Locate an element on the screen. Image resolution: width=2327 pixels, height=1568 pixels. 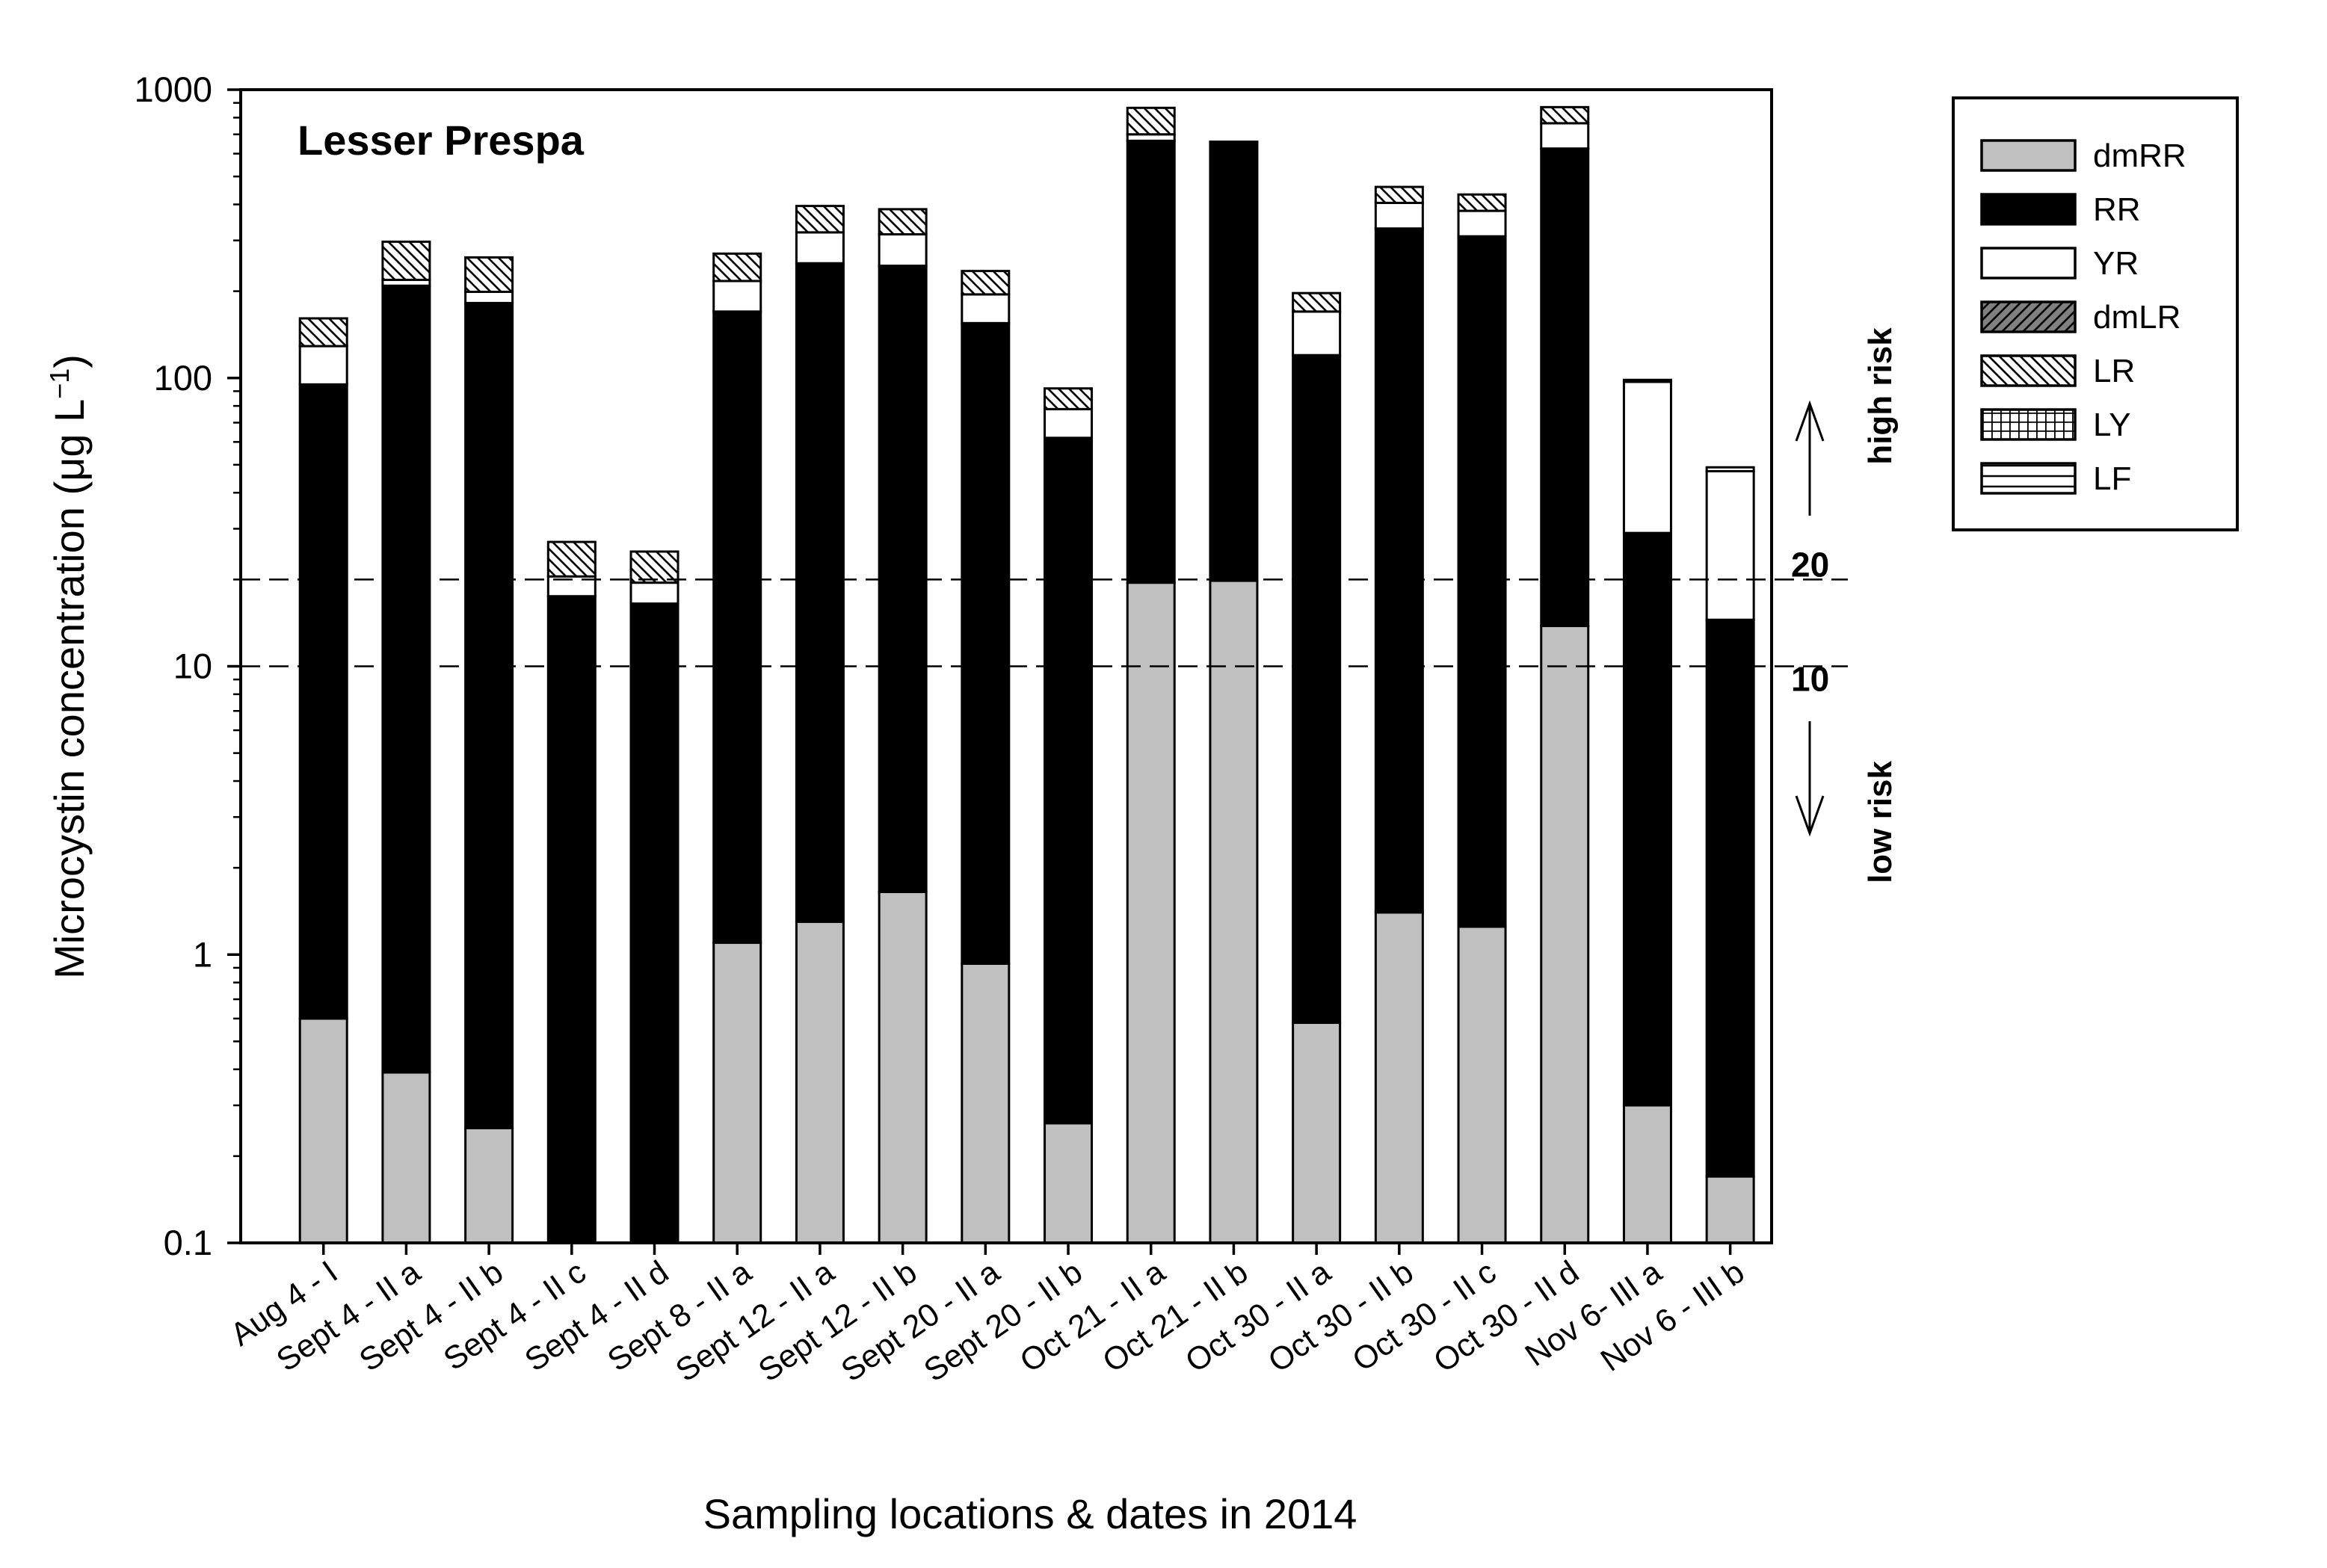
bar-dmrr-oct-30-ii-a is located at coordinates (1317, 1133).